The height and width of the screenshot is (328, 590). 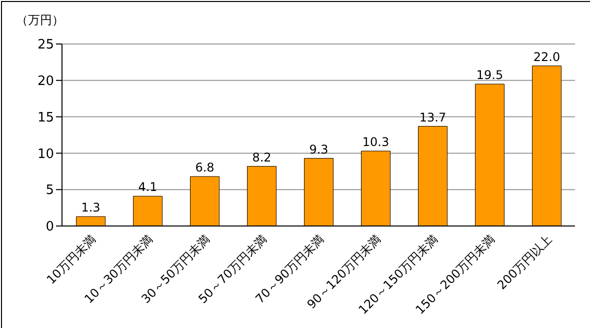 What do you see at coordinates (262, 157) in the screenshot?
I see `data-label: 8.2` at bounding box center [262, 157].